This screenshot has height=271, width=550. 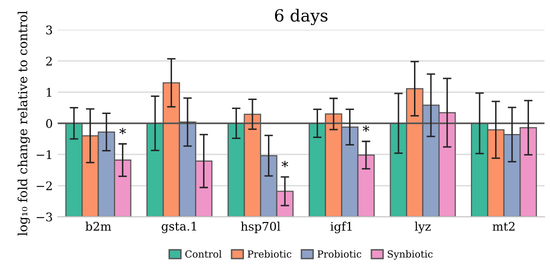 I want to click on x-tick-label: hsp70l, so click(x=260, y=228).